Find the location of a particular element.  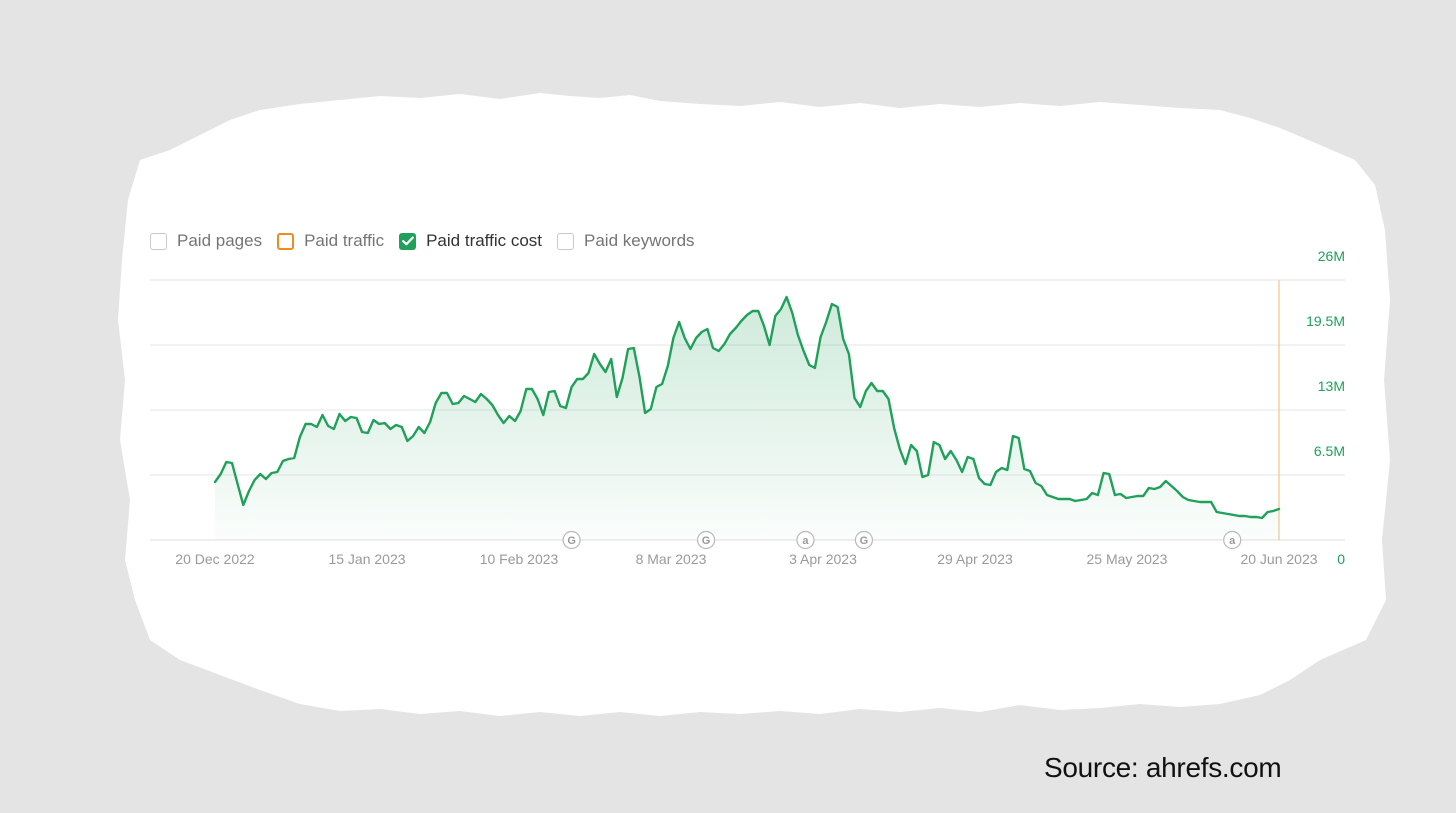

x-tick-label: 20 Jun 2023 is located at coordinates (1278, 559).